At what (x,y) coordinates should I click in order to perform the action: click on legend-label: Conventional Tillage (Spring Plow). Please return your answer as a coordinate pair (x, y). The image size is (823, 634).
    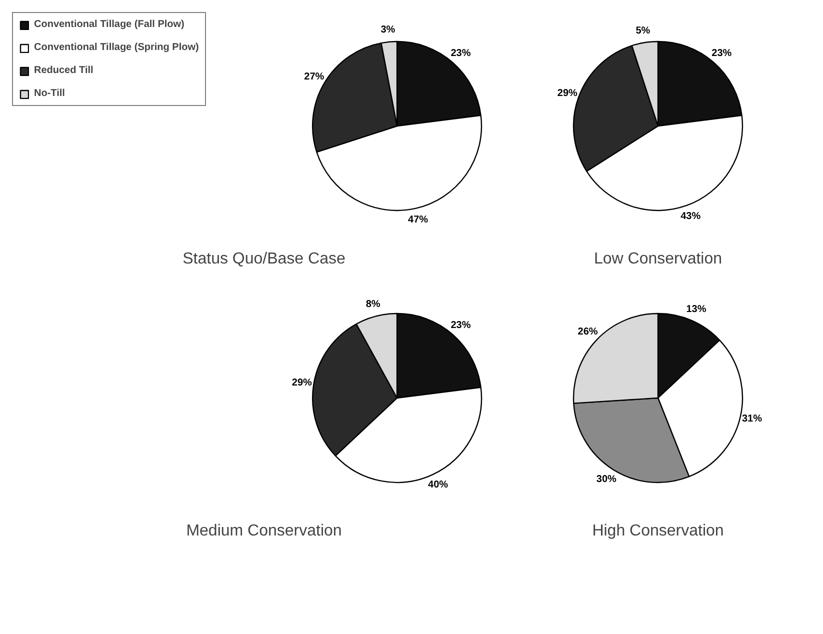
    Looking at the image, I should click on (116, 47).